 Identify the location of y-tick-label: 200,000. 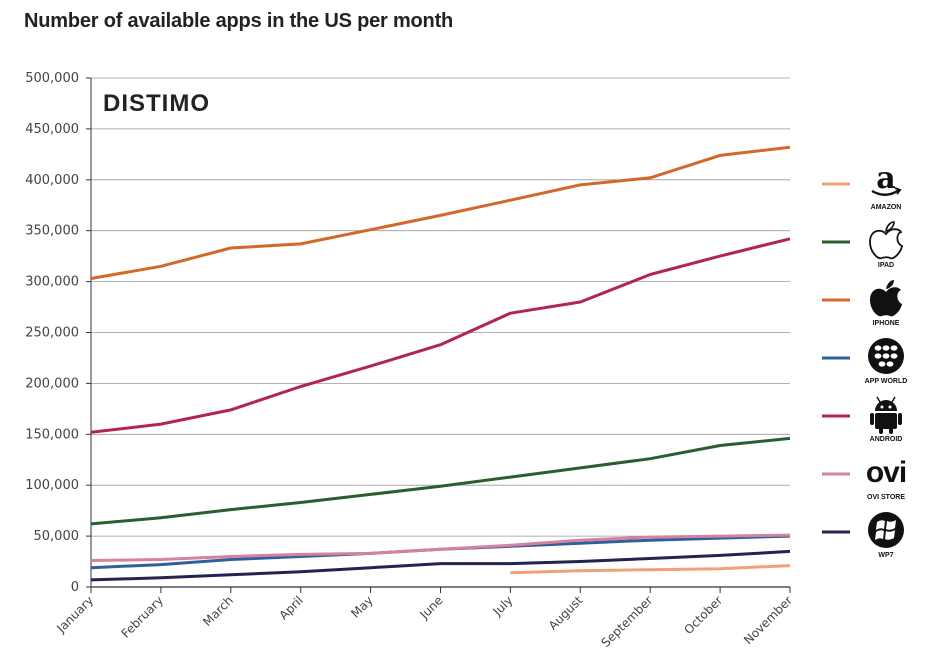
(52, 383).